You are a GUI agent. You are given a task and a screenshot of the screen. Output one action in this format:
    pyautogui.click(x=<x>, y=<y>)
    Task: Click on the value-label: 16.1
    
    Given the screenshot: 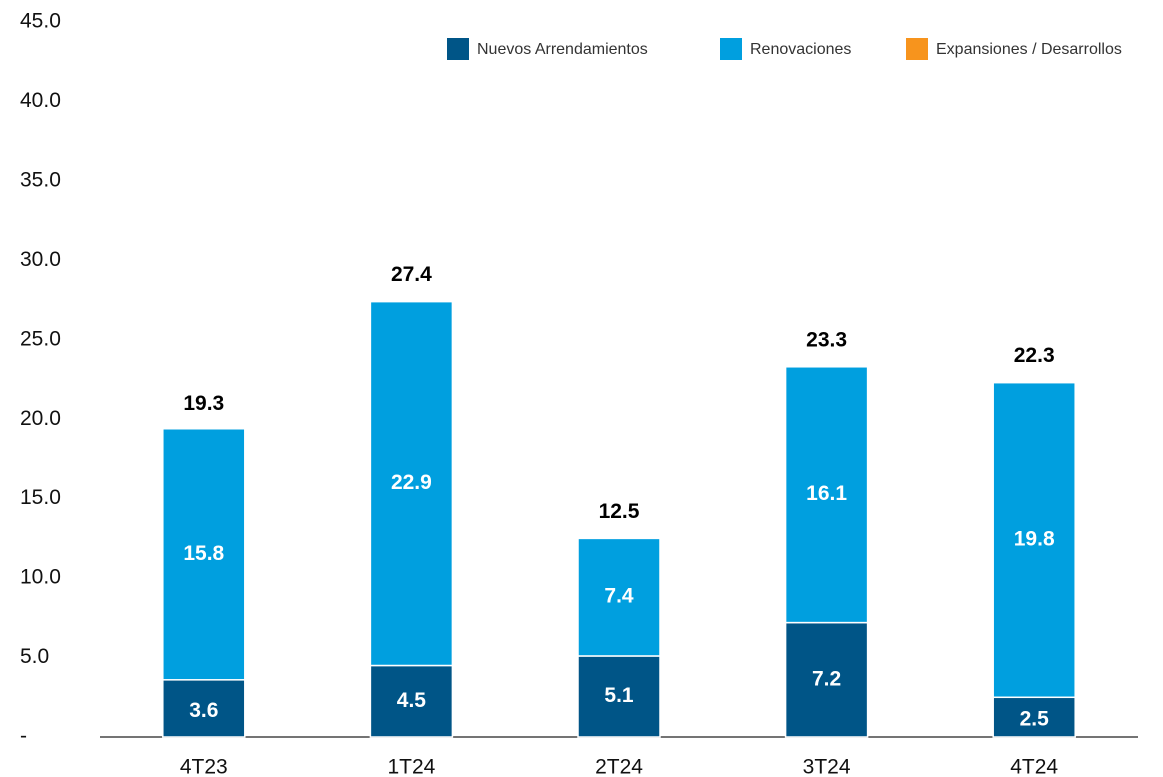 What is the action you would take?
    pyautogui.click(x=826, y=493)
    